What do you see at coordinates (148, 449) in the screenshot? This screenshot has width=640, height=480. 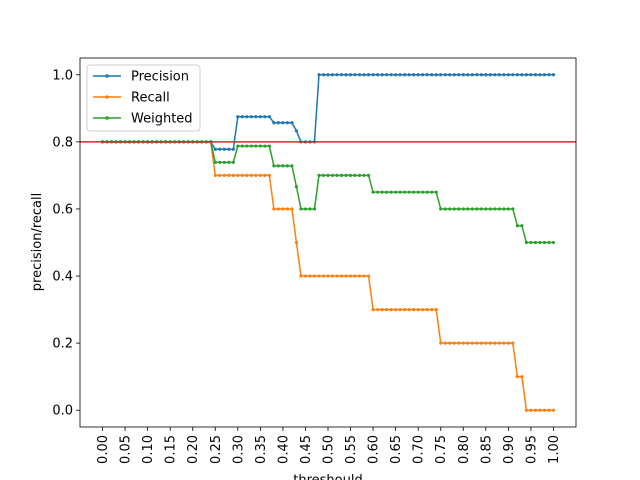 I see `x-tick-label: 0.10` at bounding box center [148, 449].